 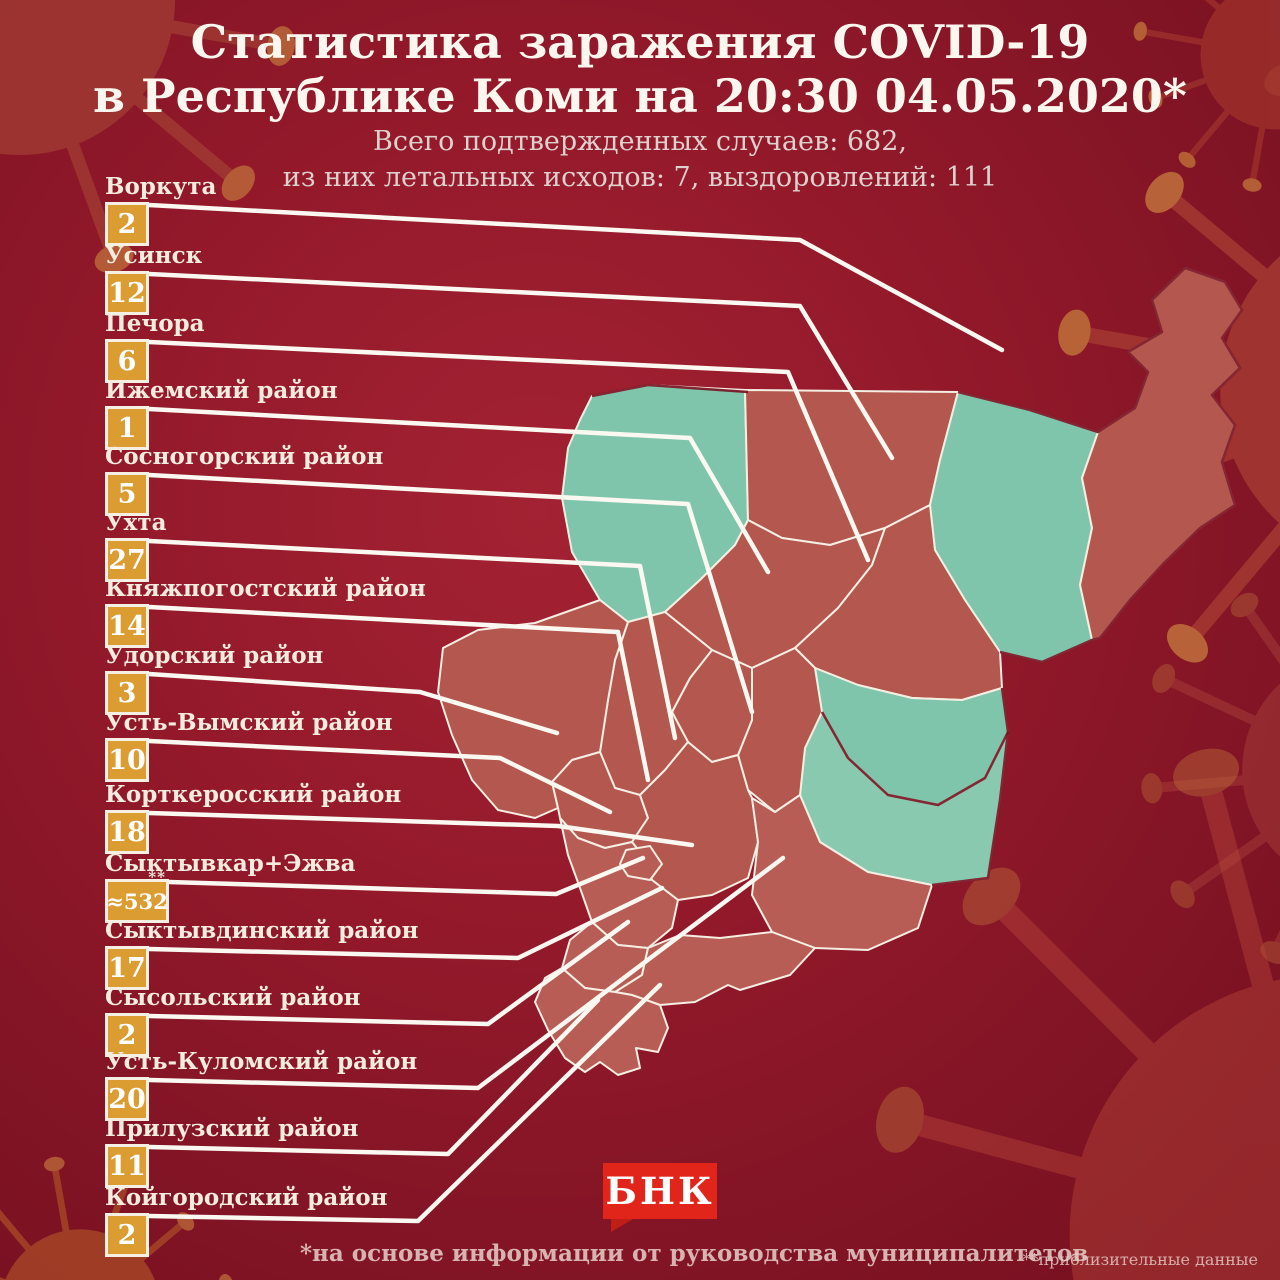 What do you see at coordinates (842, 872) in the screenshot?
I see `map-district-ust-kulomsky` at bounding box center [842, 872].